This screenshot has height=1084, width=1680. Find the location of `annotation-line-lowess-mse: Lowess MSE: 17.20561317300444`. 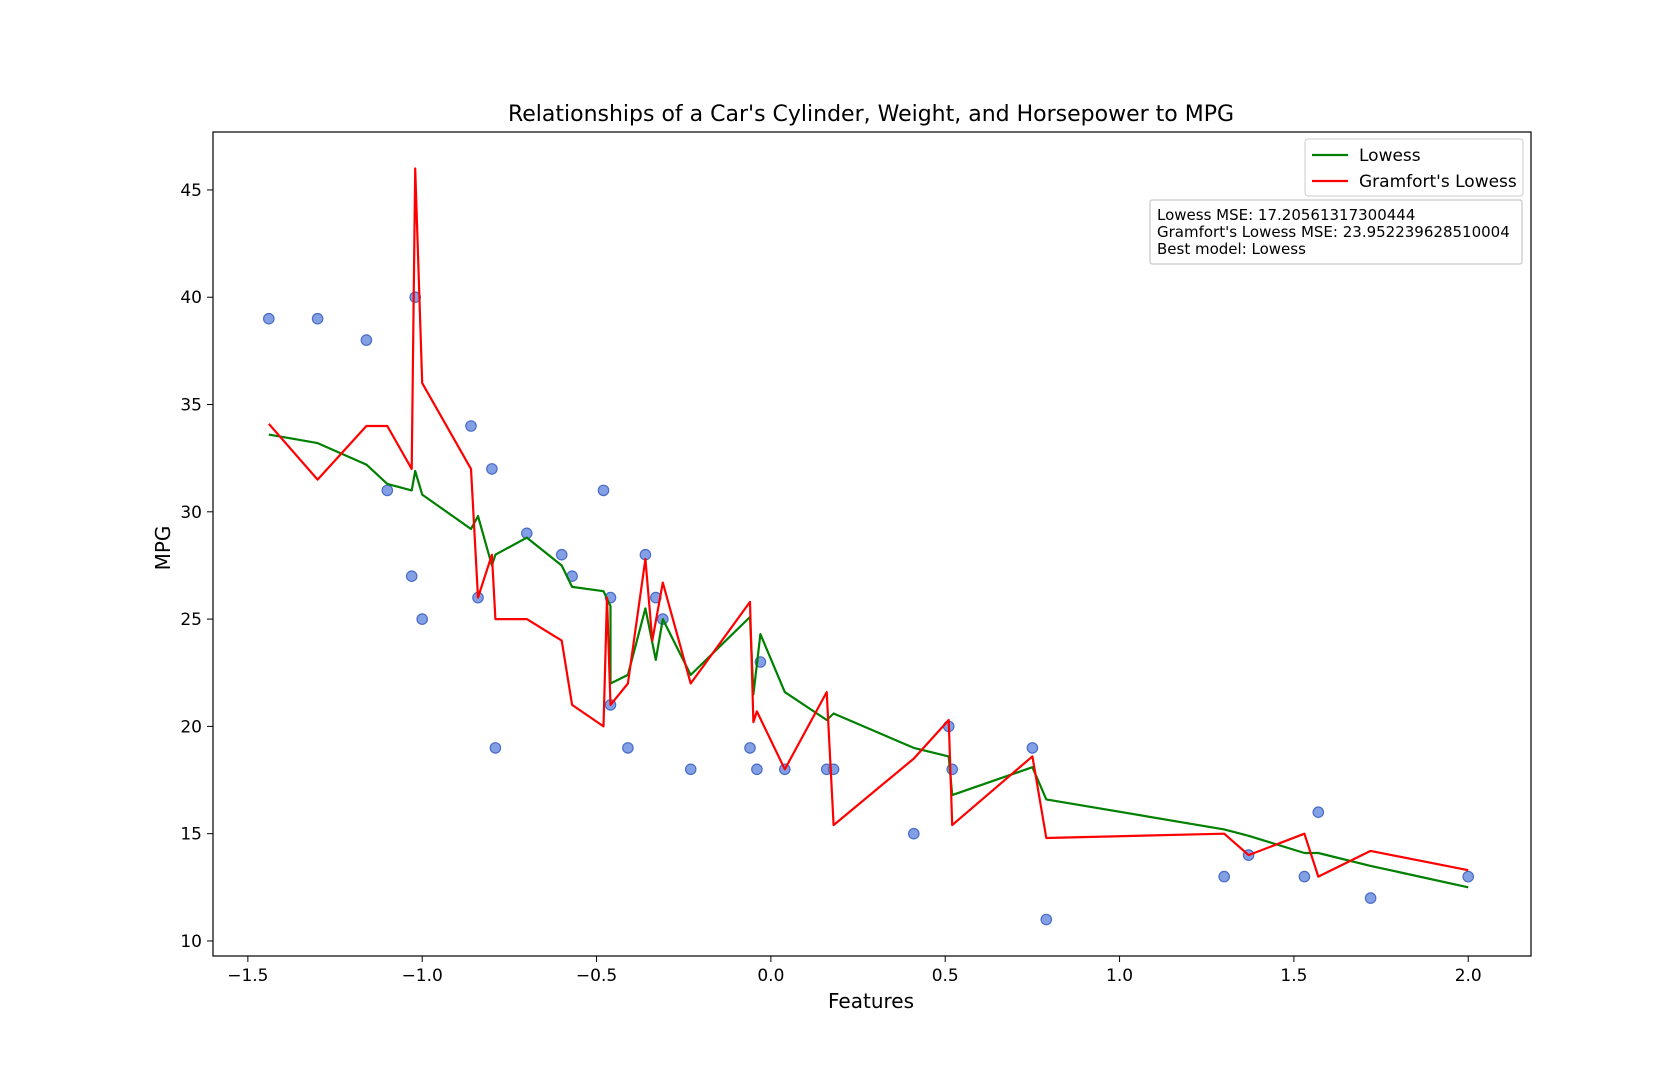

annotation-line-lowess-mse: Lowess MSE: 17.20561317300444 is located at coordinates (1286, 215).